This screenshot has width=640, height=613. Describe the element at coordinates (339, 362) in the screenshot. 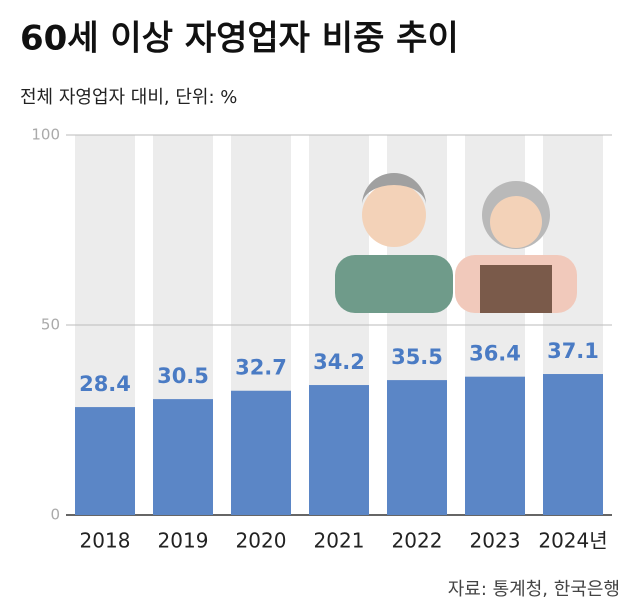

I see `value-label: 34.2` at that location.